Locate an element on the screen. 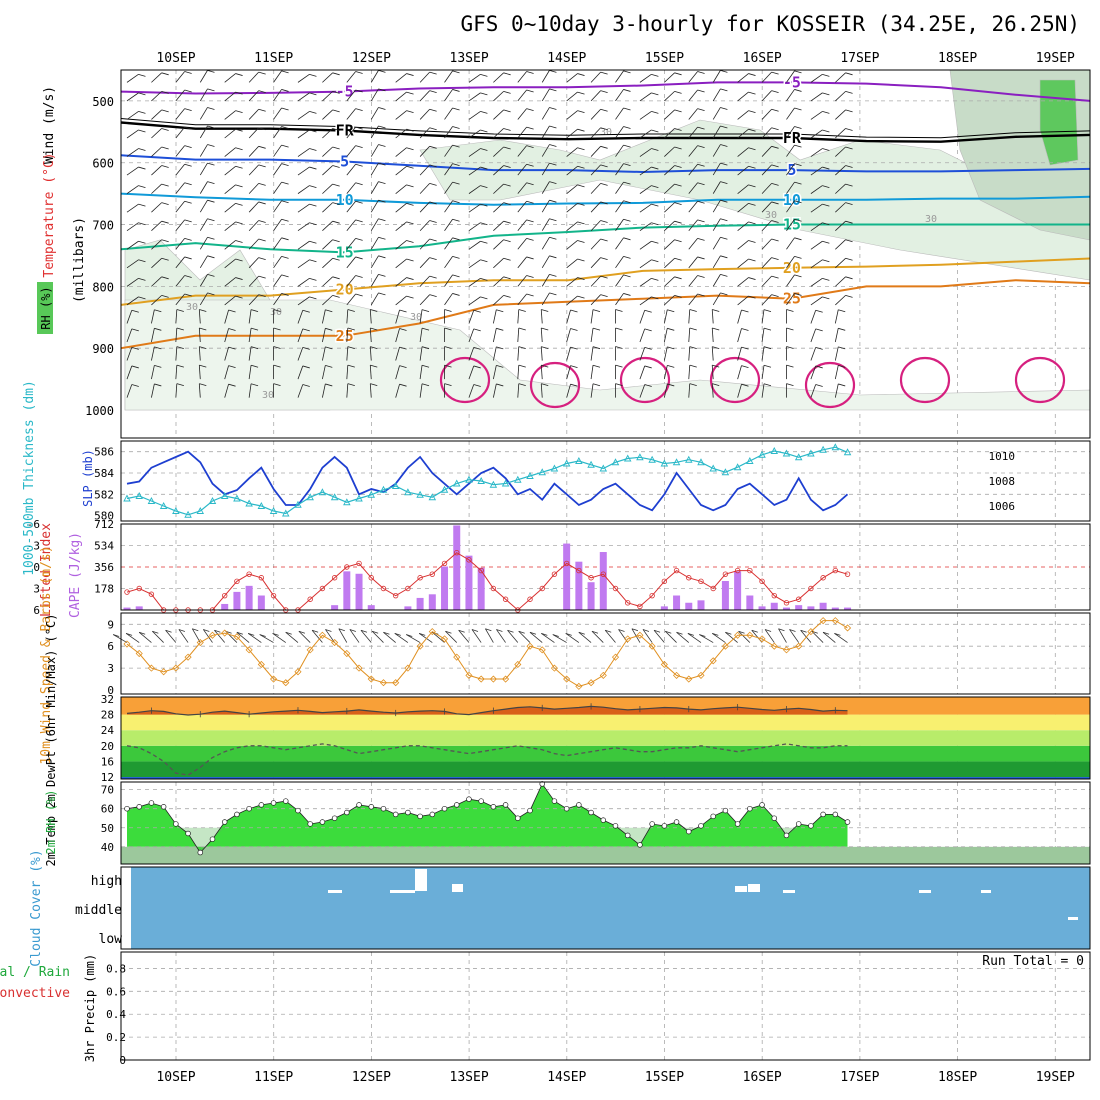 This screenshot has height=1100, width=1100. precip-panel is located at coordinates (605, 1003).